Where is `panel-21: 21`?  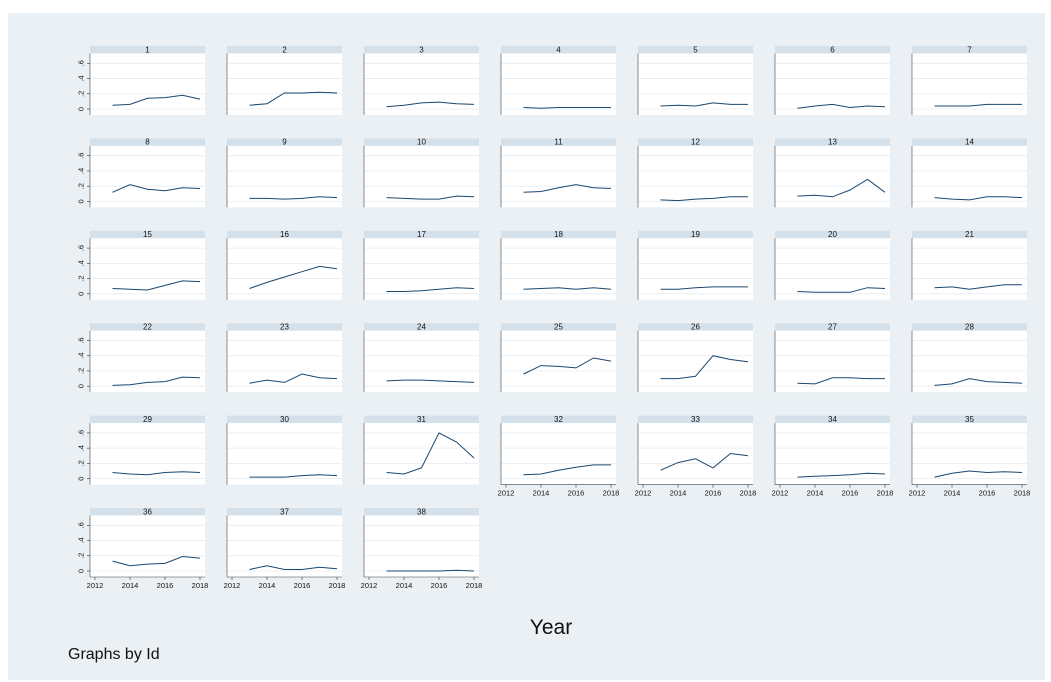 panel-21: 21 is located at coordinates (969, 265).